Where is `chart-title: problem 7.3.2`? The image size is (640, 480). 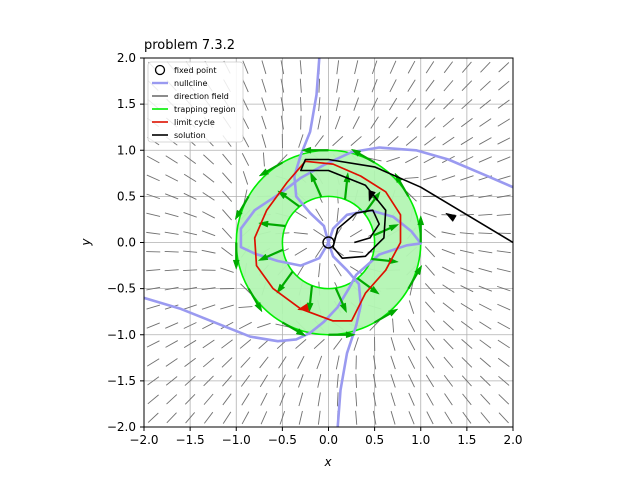 chart-title: problem 7.3.2 is located at coordinates (189, 45).